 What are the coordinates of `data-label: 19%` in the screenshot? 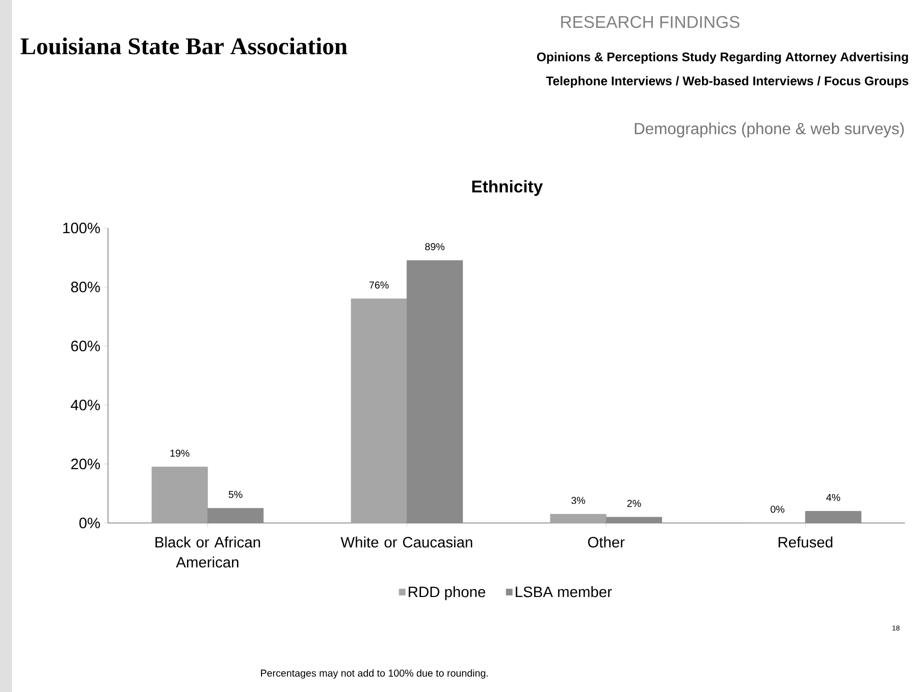 It's located at (180, 453).